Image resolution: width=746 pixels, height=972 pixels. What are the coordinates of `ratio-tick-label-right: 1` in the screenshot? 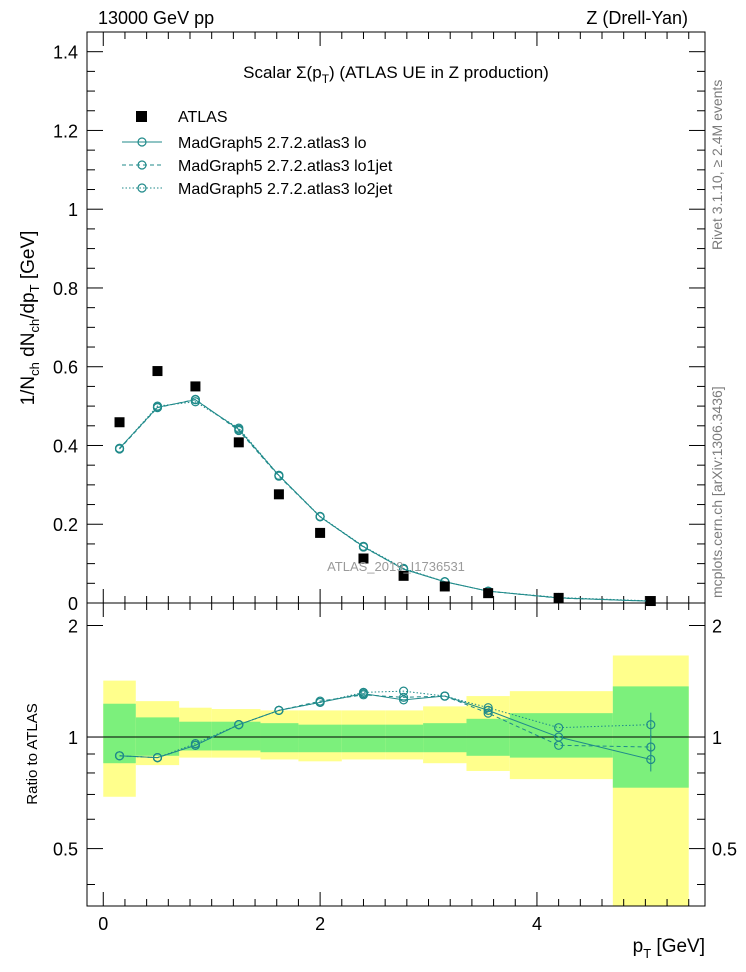 It's located at (717, 738).